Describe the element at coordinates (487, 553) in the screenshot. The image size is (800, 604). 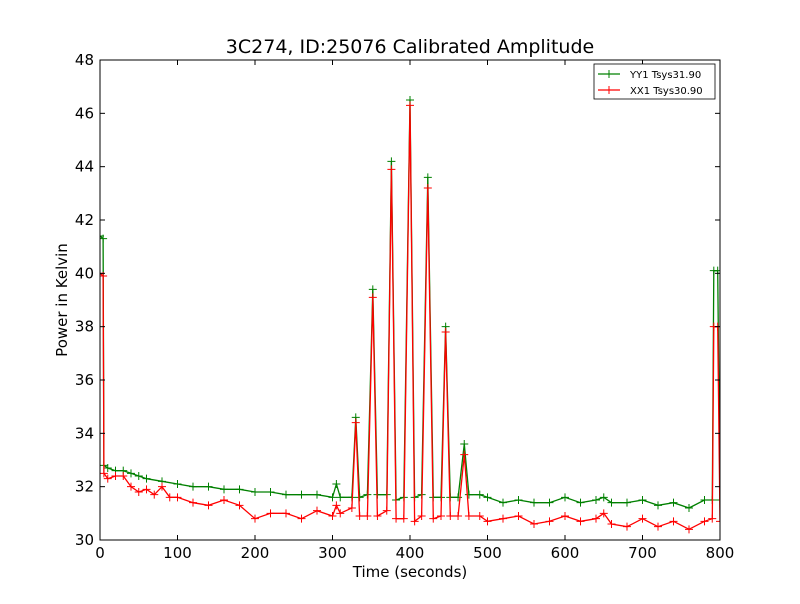
I see `x-tick-label: 500` at that location.